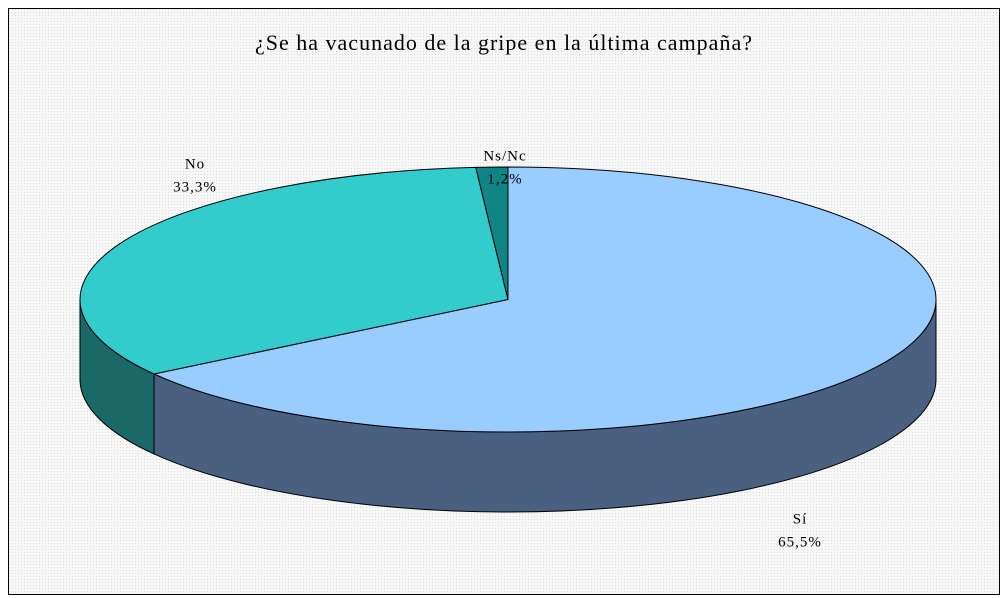 The image size is (1008, 598). I want to click on slice-label: Ns/Nc, so click(504, 156).